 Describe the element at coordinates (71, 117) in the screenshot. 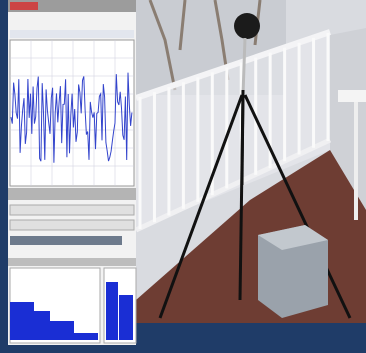

I see `signal-line` at that location.